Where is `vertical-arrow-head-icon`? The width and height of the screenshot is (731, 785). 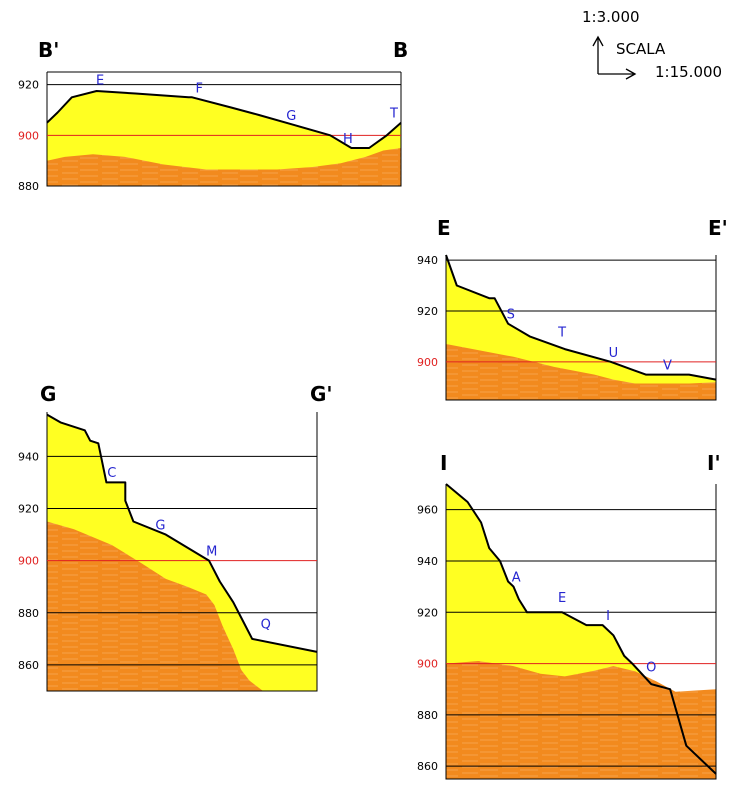 vertical-arrow-head-icon is located at coordinates (598, 41).